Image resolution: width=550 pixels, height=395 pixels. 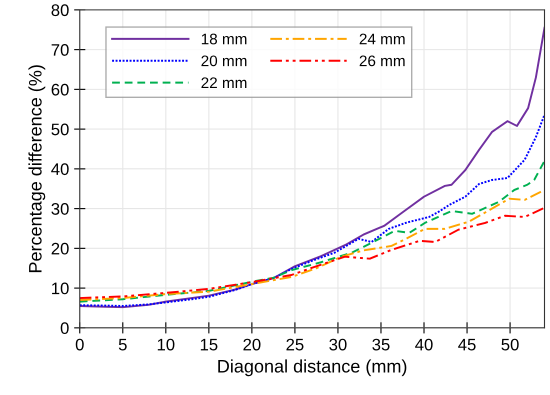 What do you see at coordinates (338, 344) in the screenshot?
I see `x-tick-label: 30` at bounding box center [338, 344].